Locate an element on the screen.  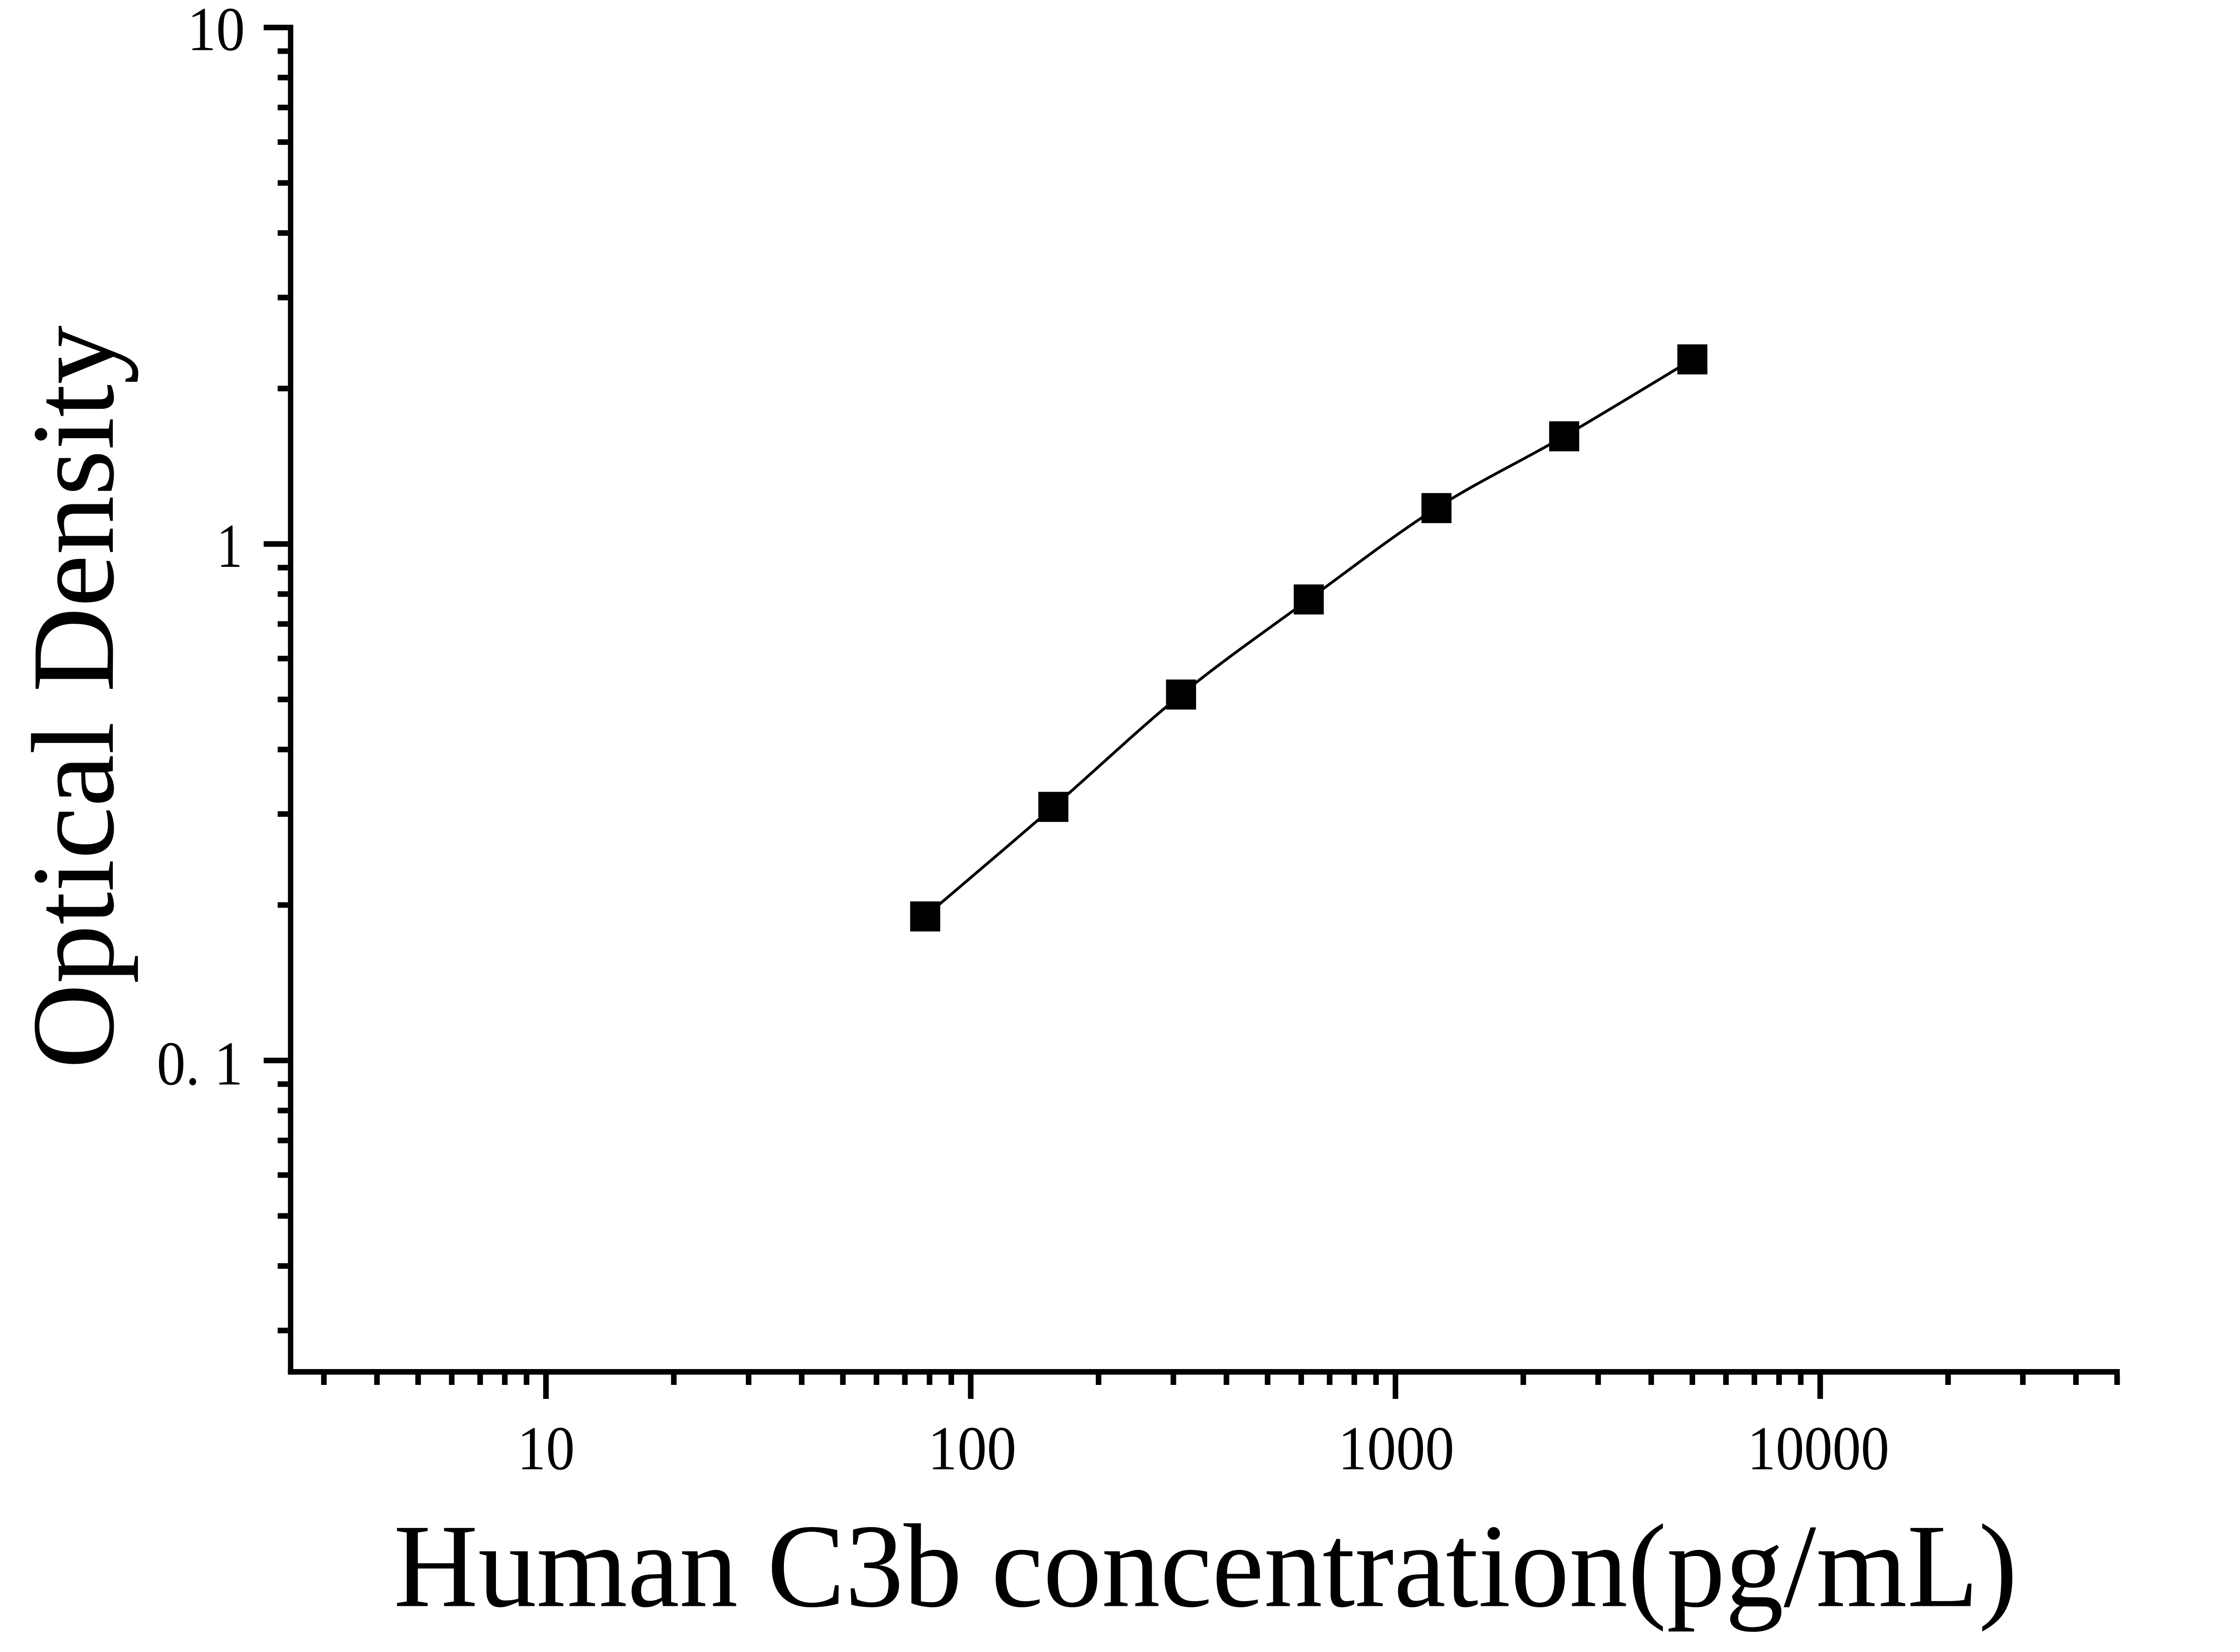
svg-text: 1 is located at coordinates (230, 545).